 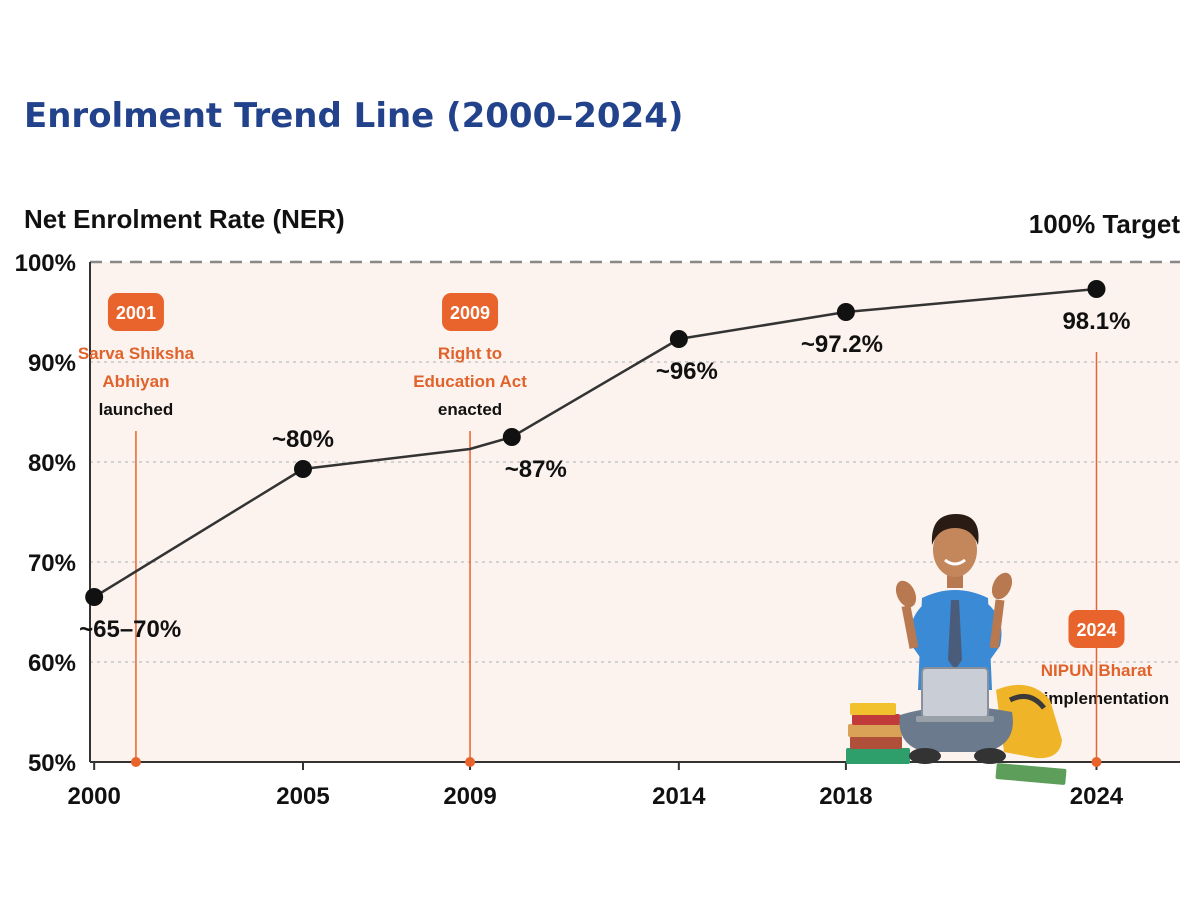 I want to click on milestone-name: Sarva Shiksha, so click(x=136, y=353).